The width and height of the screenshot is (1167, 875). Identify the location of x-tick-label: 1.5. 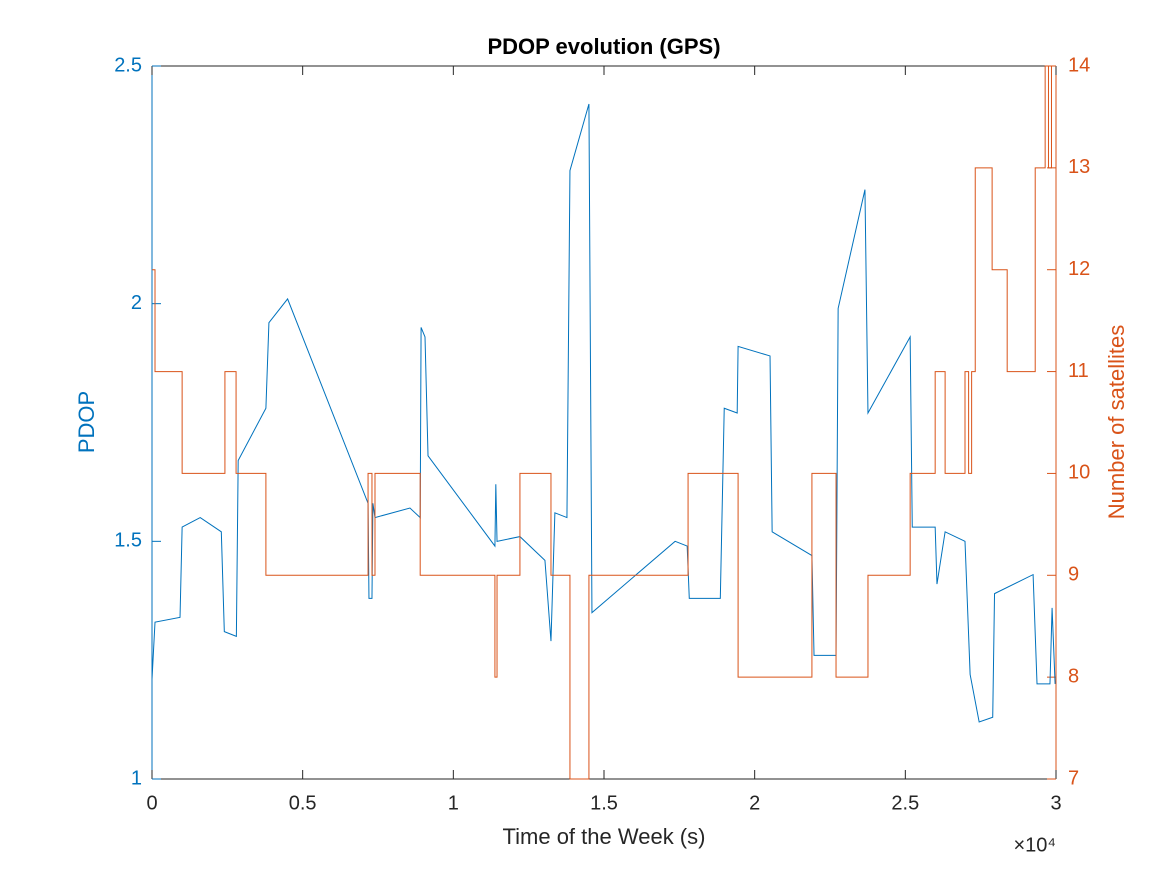
(604, 803).